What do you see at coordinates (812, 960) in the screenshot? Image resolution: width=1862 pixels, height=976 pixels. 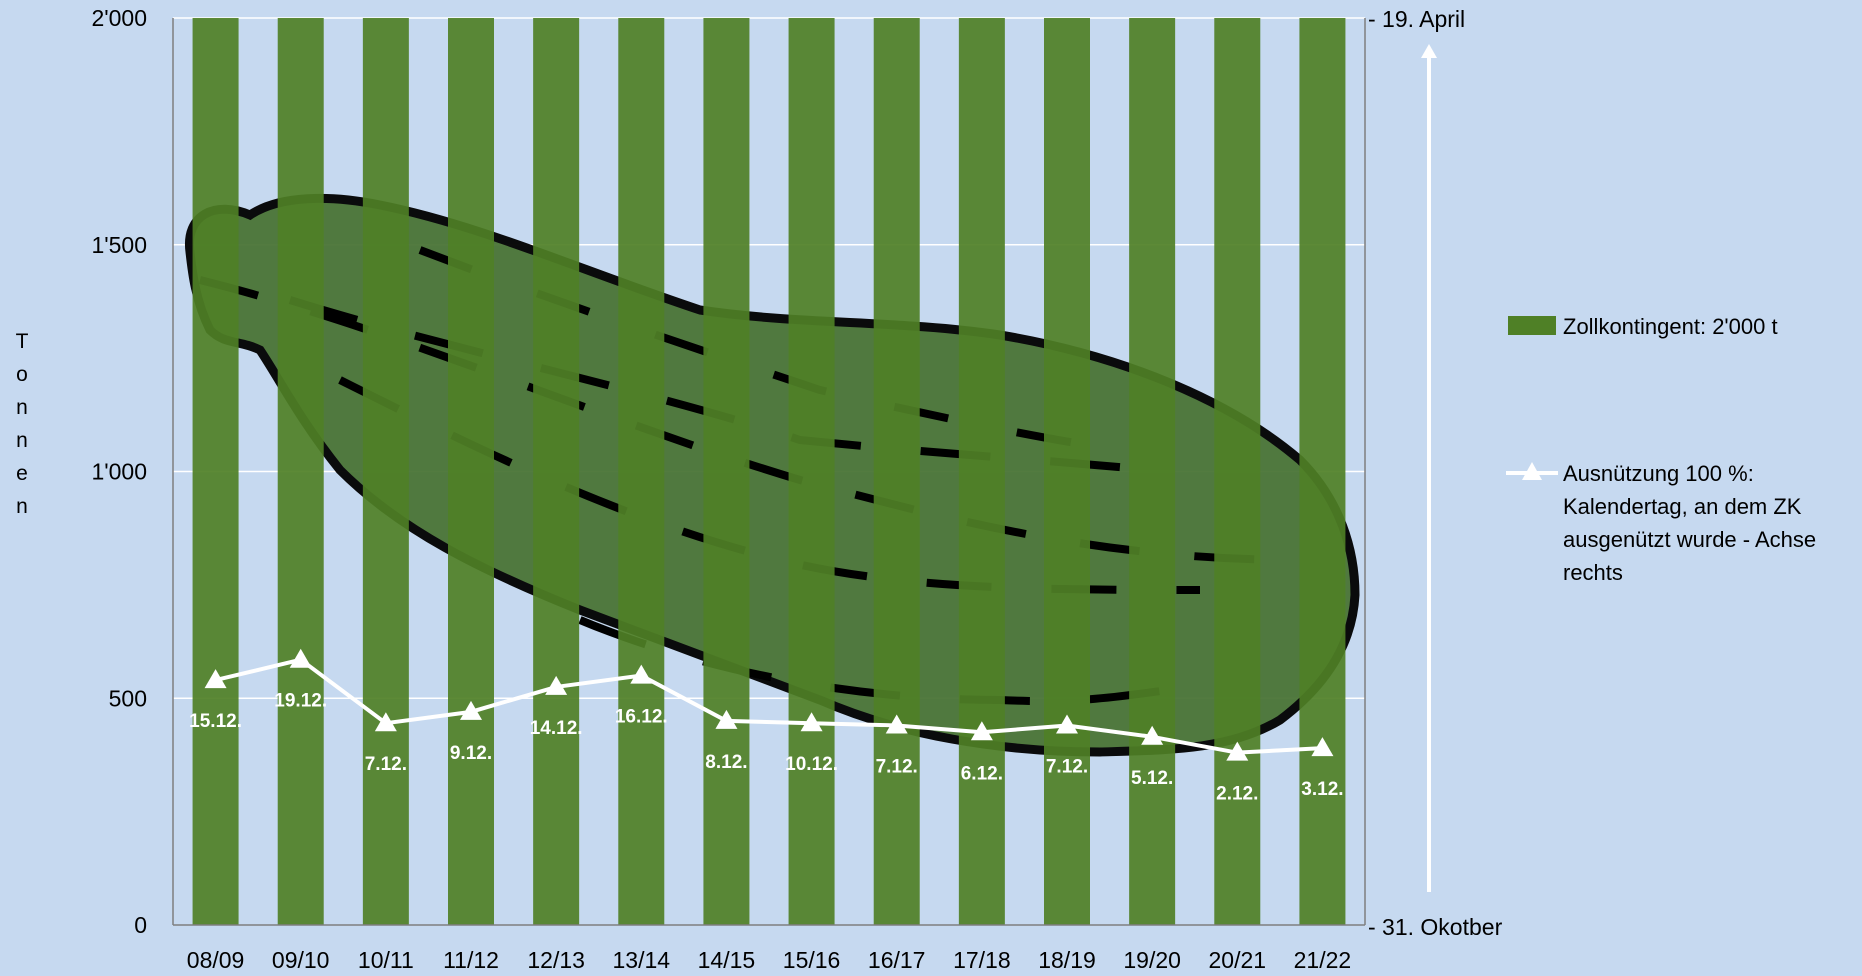 I see `x-tick-label: 15/16` at bounding box center [812, 960].